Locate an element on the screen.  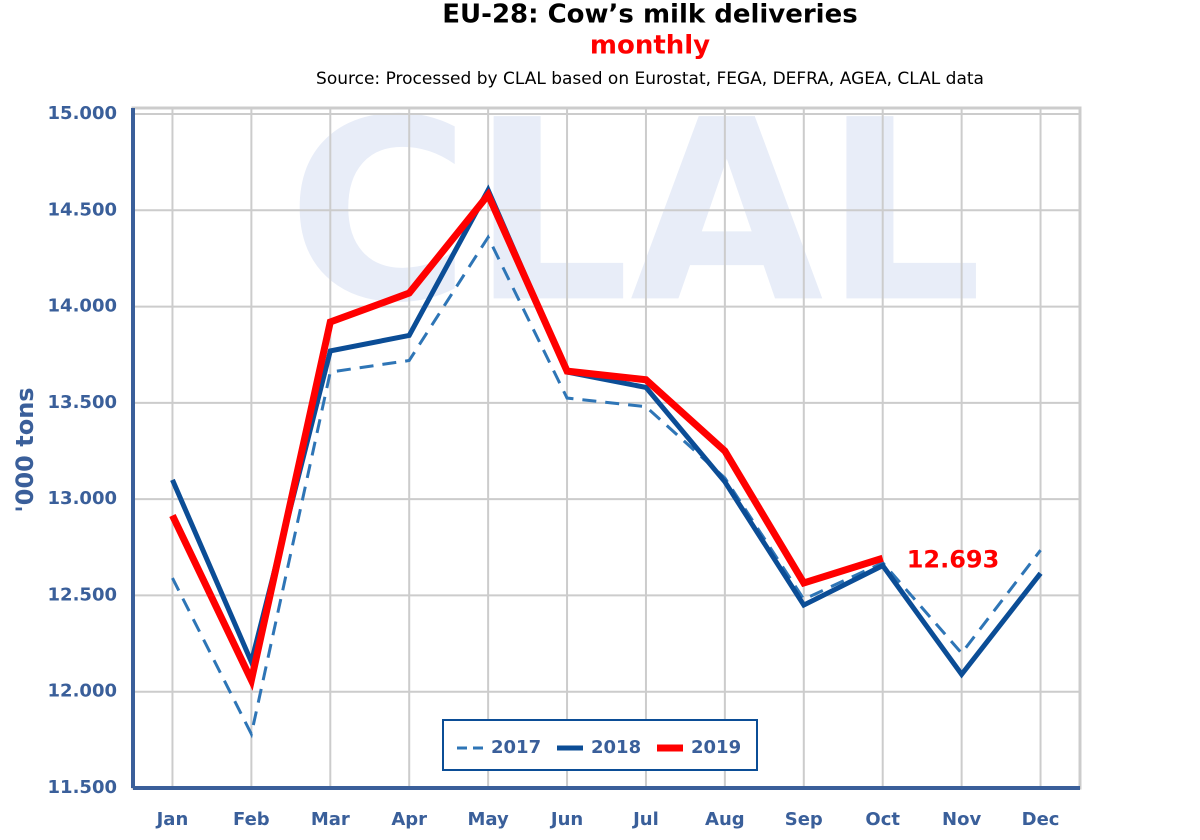
y-tick-label: 13.500 is located at coordinates (82, 402).